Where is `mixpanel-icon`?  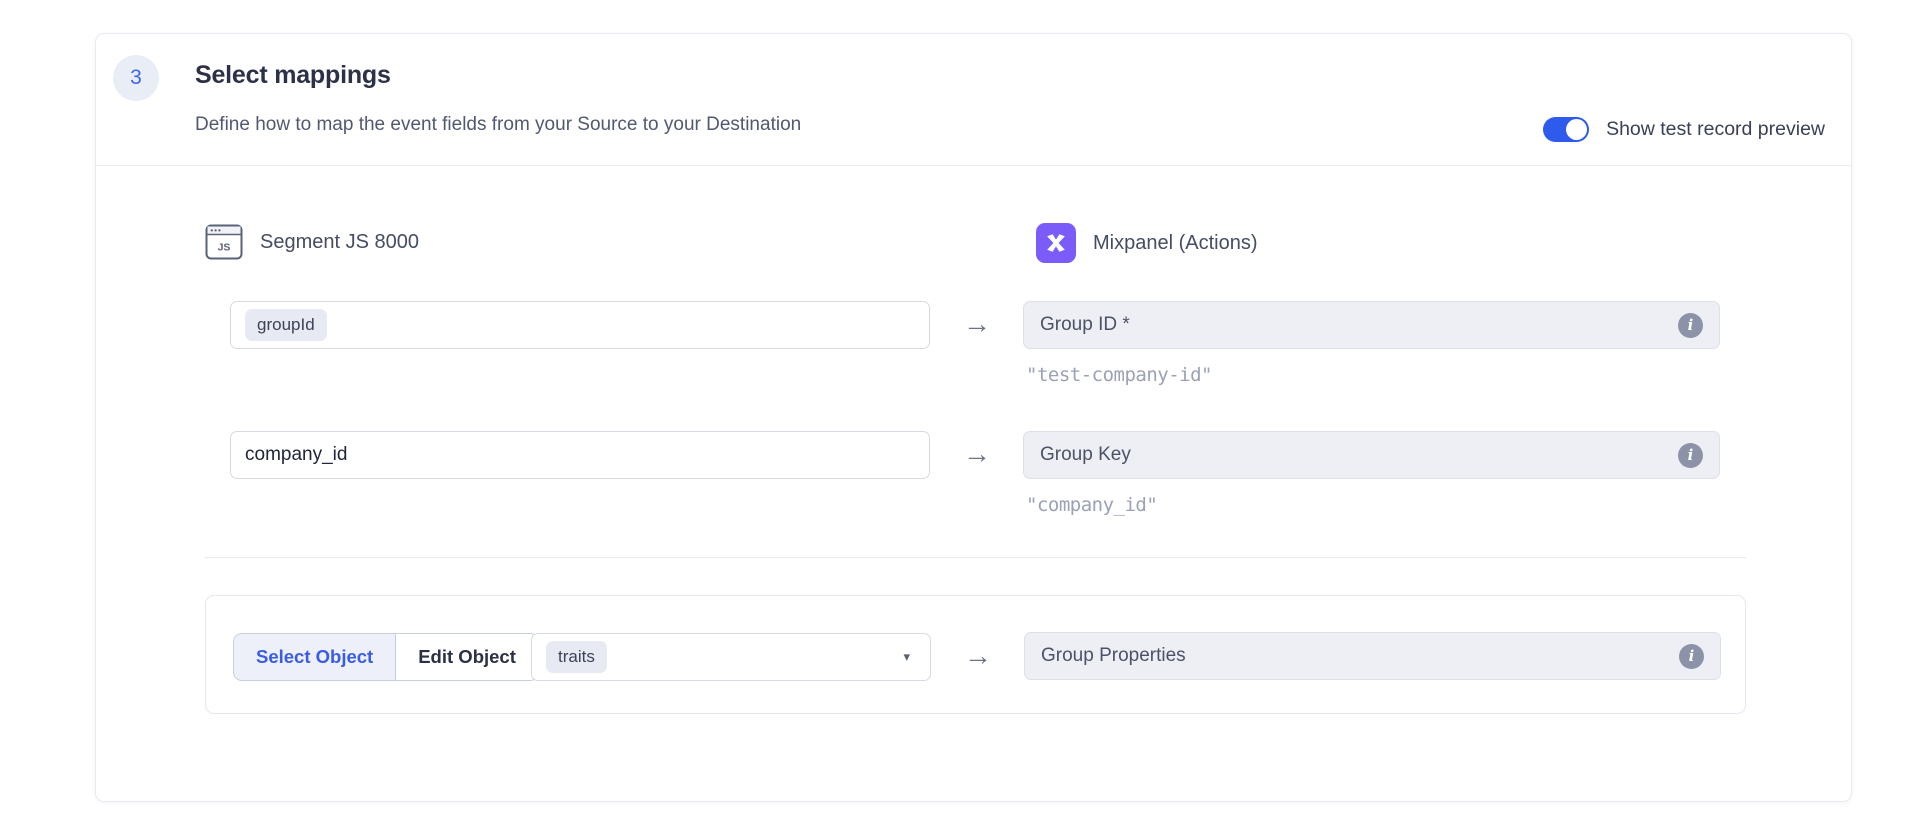
mixpanel-icon is located at coordinates (1056, 243).